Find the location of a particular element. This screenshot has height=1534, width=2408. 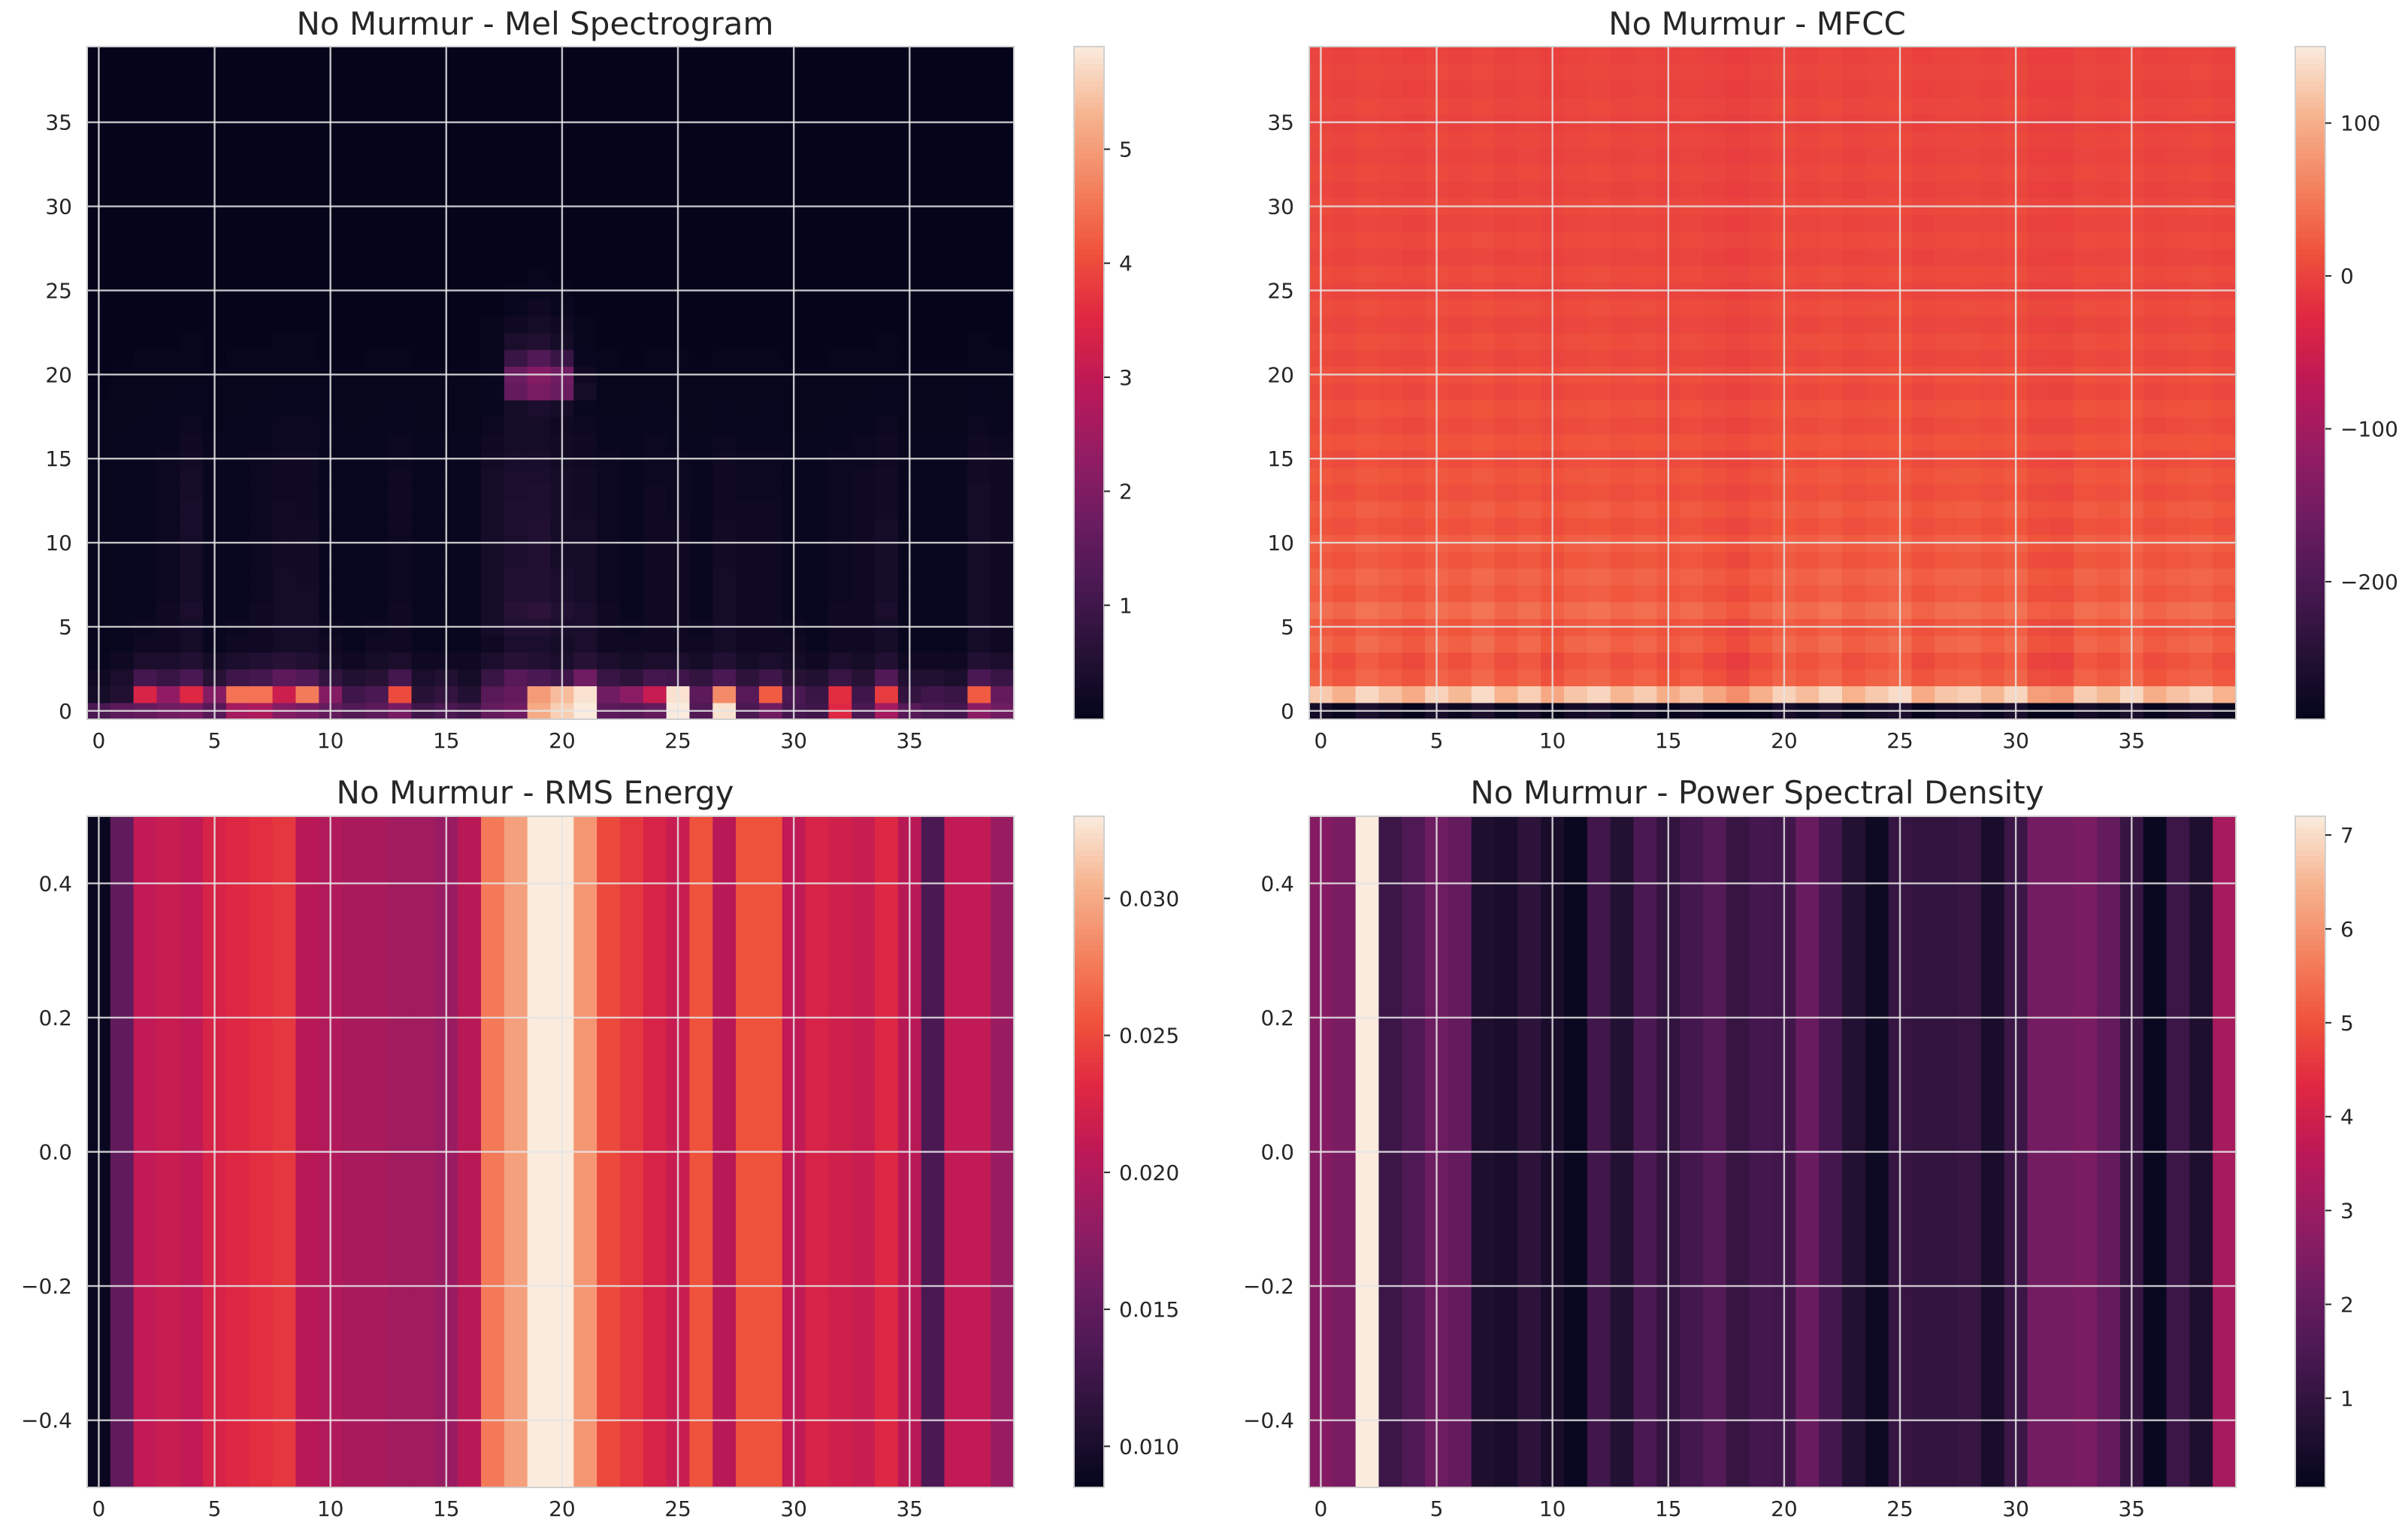

y-tick-label: −0.2 is located at coordinates (1268, 1287).